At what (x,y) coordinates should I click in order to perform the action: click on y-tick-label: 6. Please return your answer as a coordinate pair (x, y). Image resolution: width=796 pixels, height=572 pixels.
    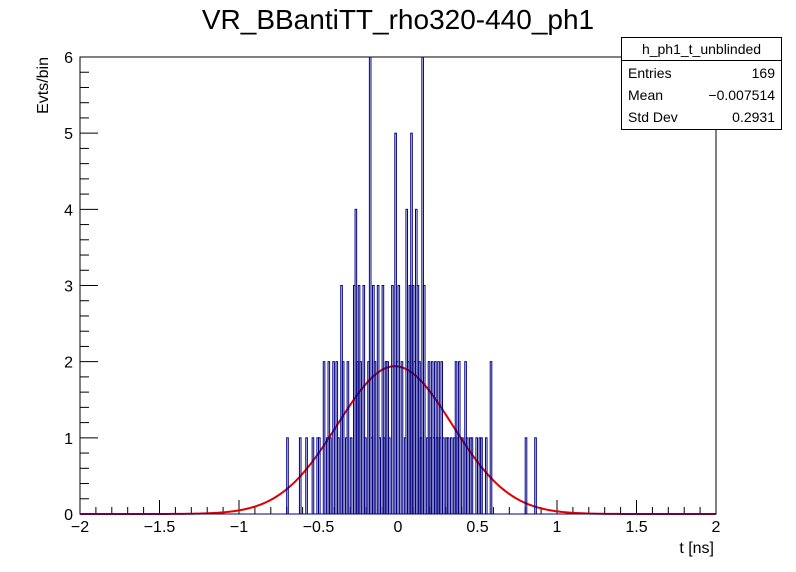
    Looking at the image, I should click on (68, 58).